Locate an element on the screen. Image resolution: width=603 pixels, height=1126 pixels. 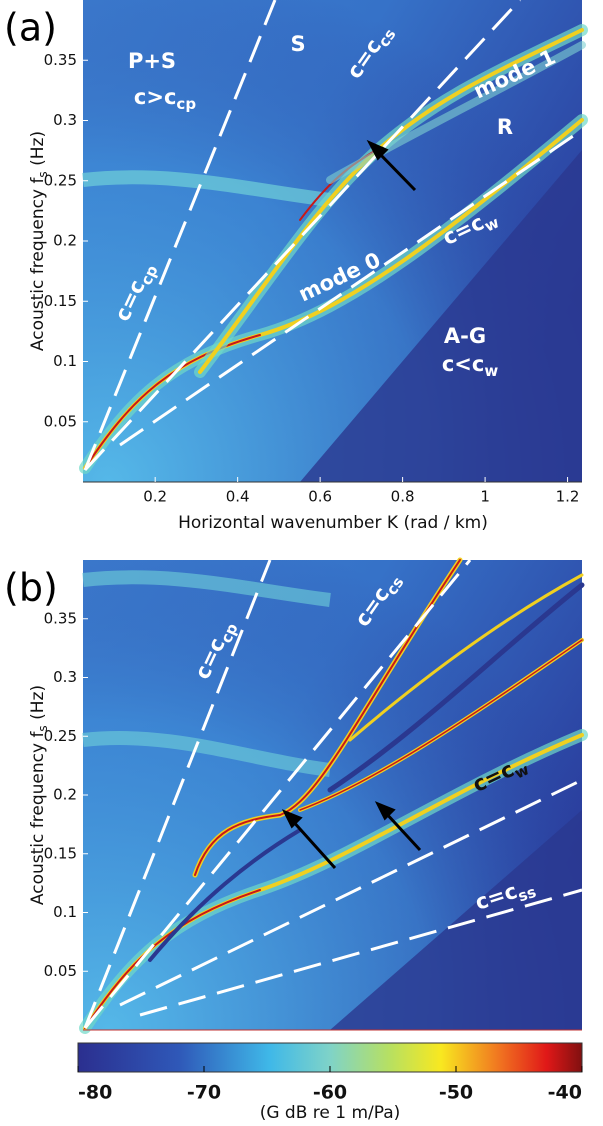
x-tick-label: 1 is located at coordinates (485, 497).